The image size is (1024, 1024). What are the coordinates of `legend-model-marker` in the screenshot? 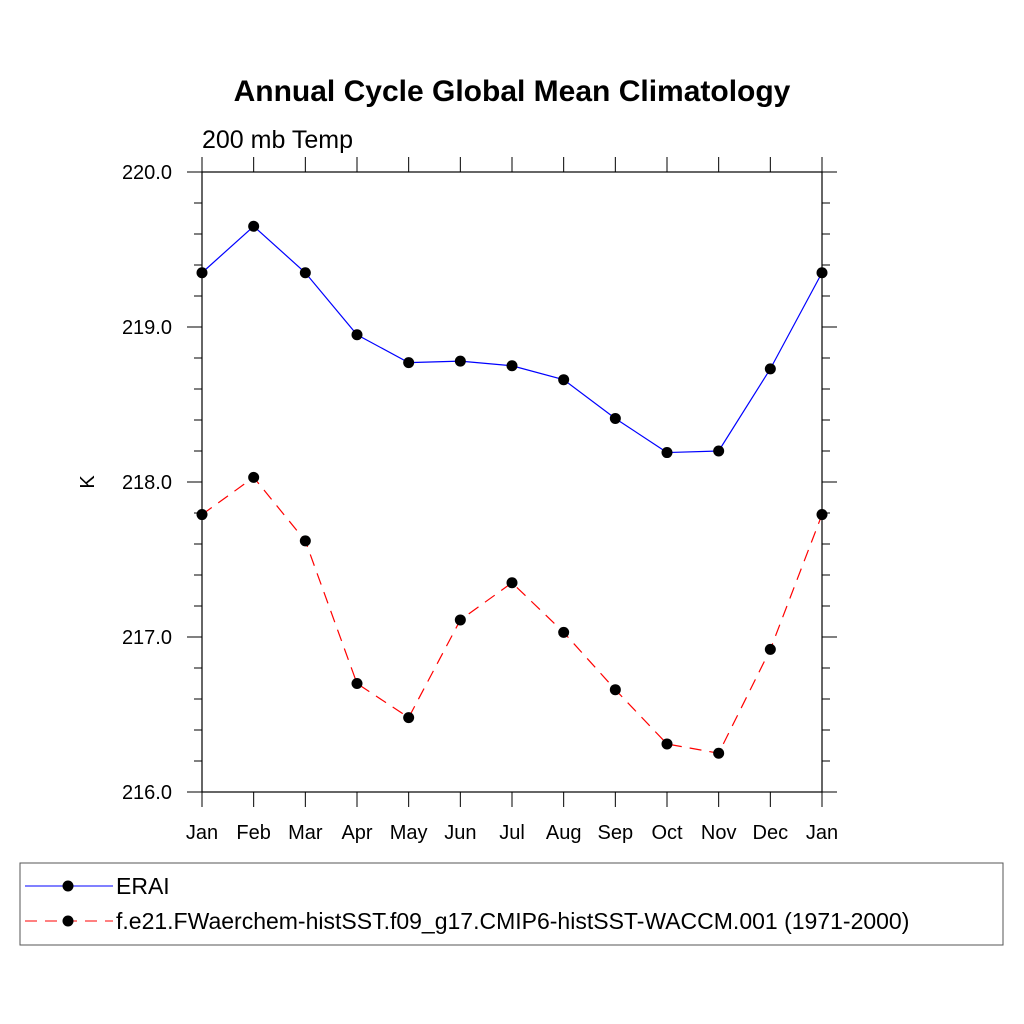 It's located at (68, 921).